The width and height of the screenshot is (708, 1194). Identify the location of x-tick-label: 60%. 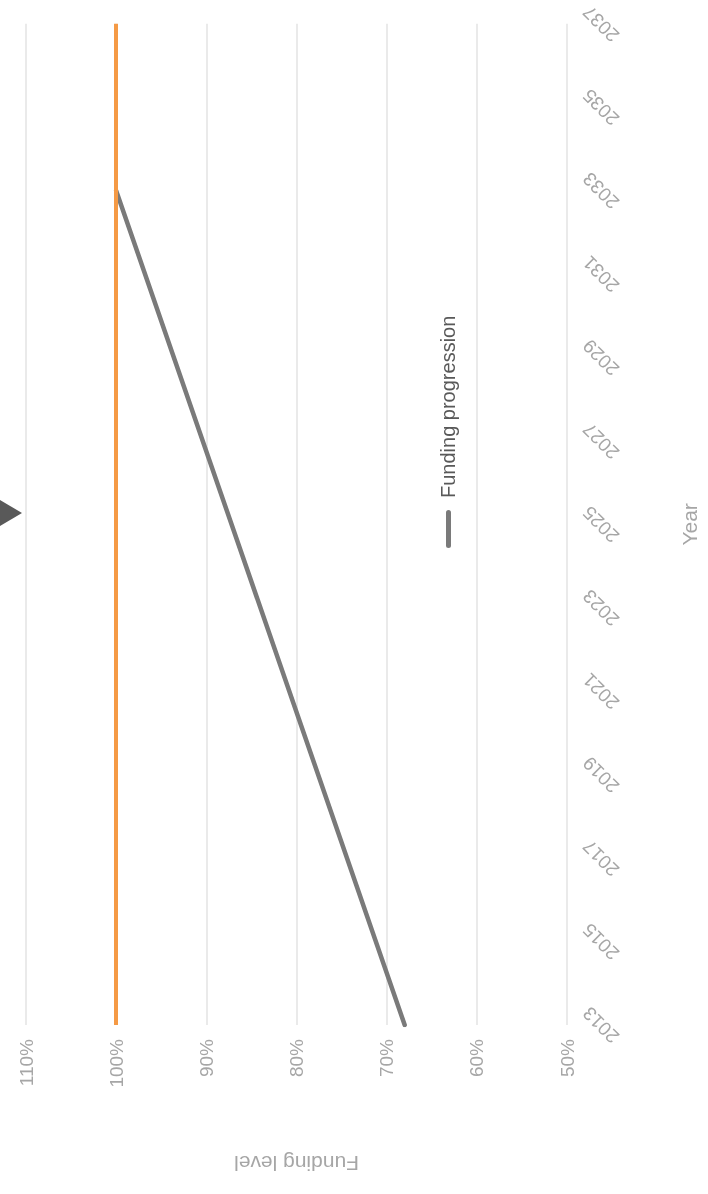
(477, 1058).